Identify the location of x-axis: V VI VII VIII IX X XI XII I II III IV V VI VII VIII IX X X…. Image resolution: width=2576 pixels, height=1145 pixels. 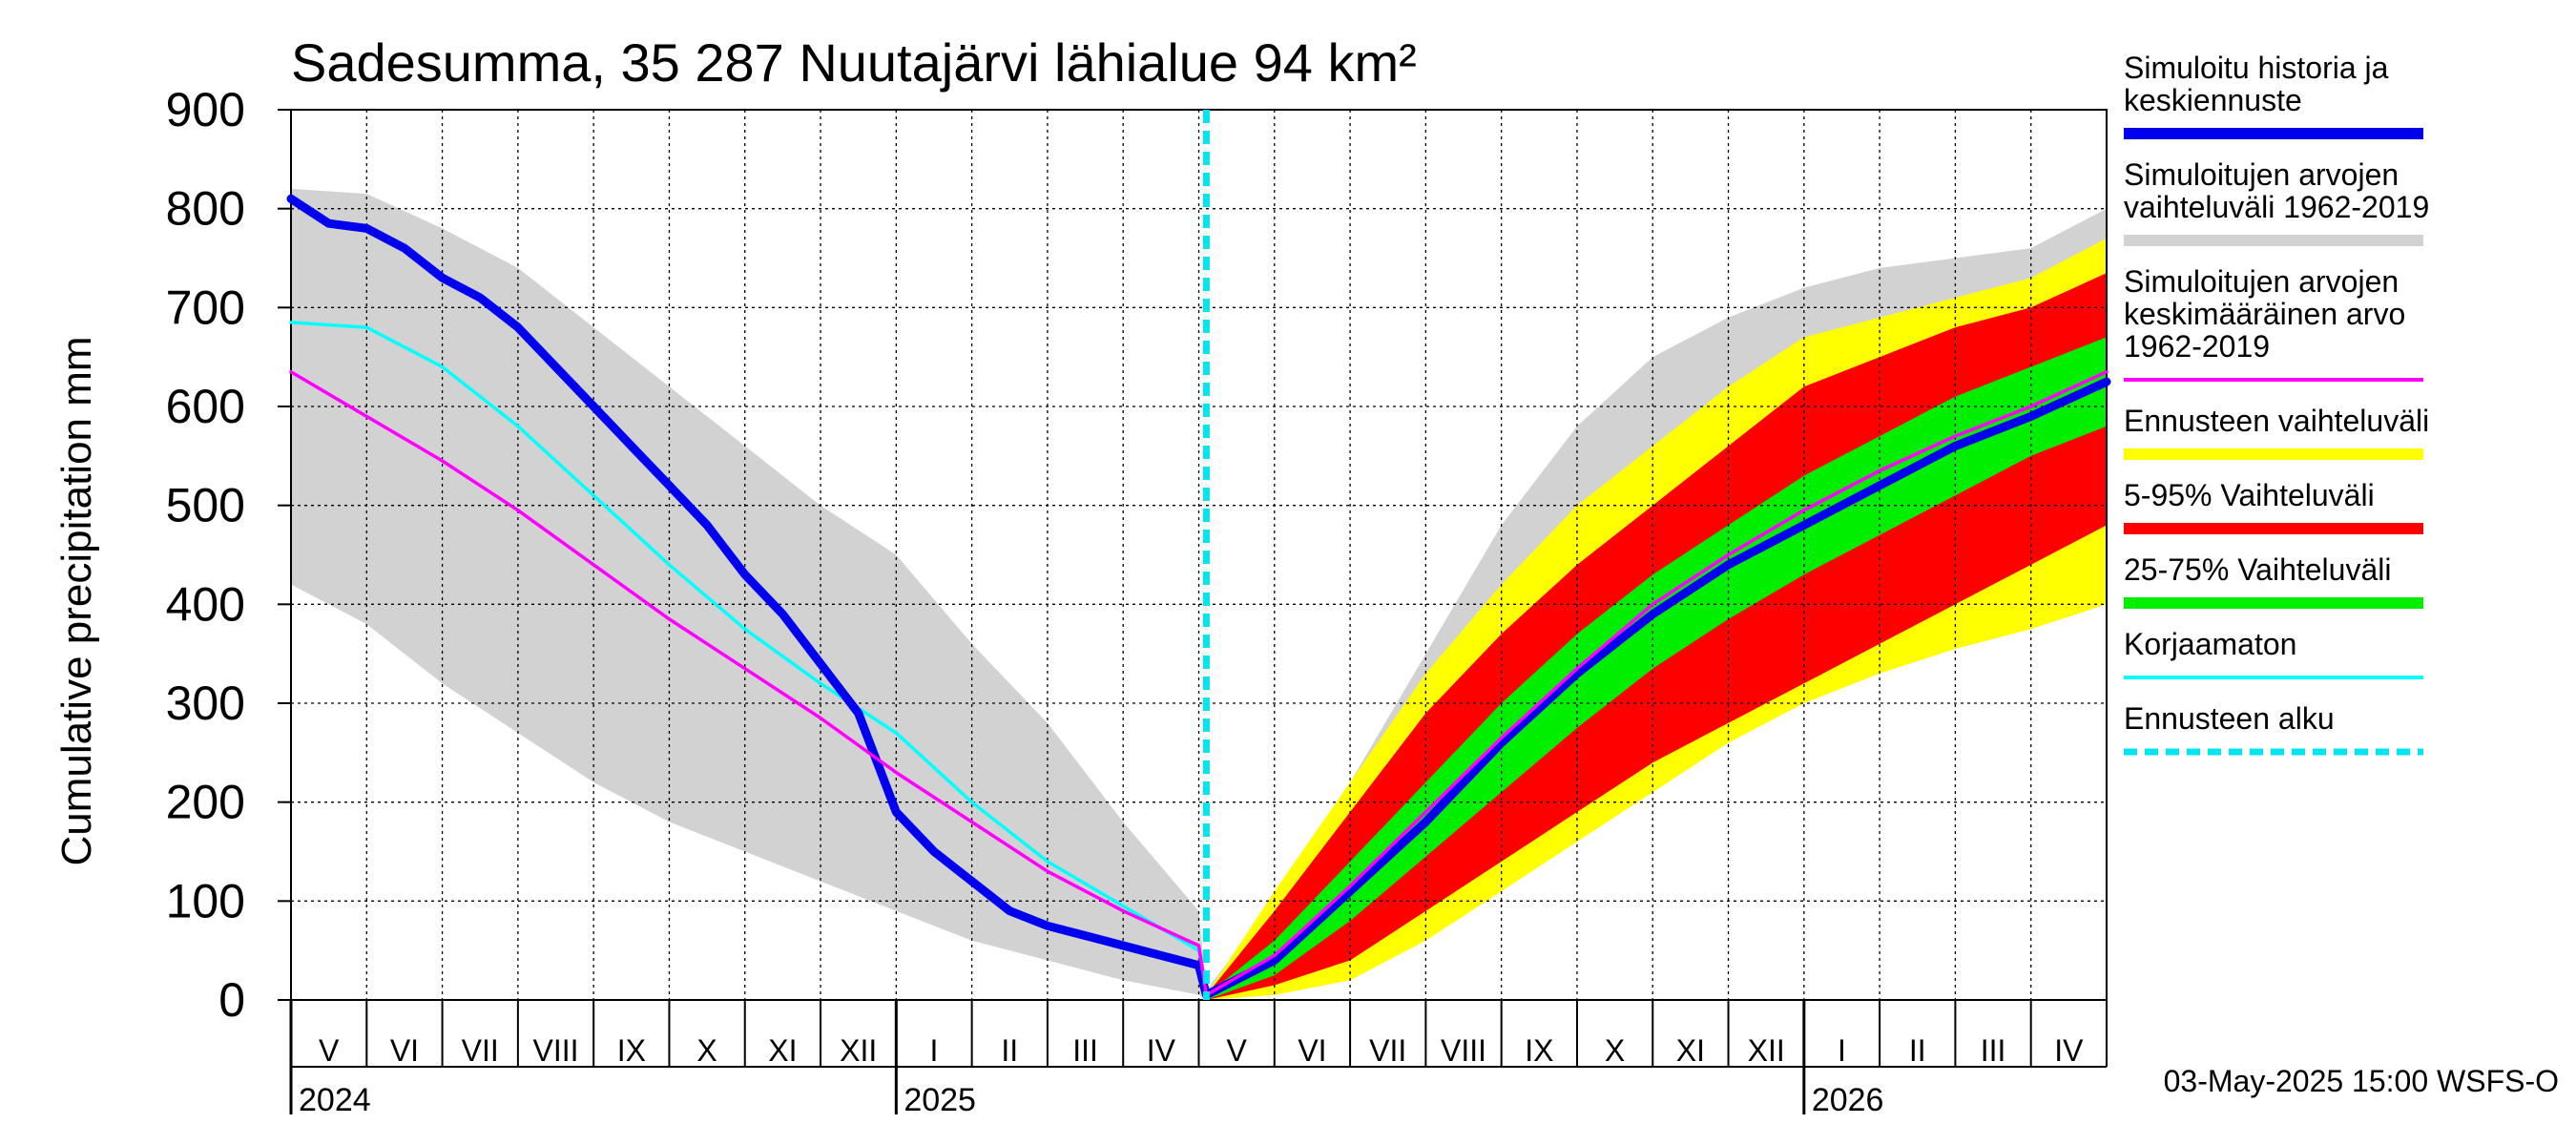
(1198, 1059).